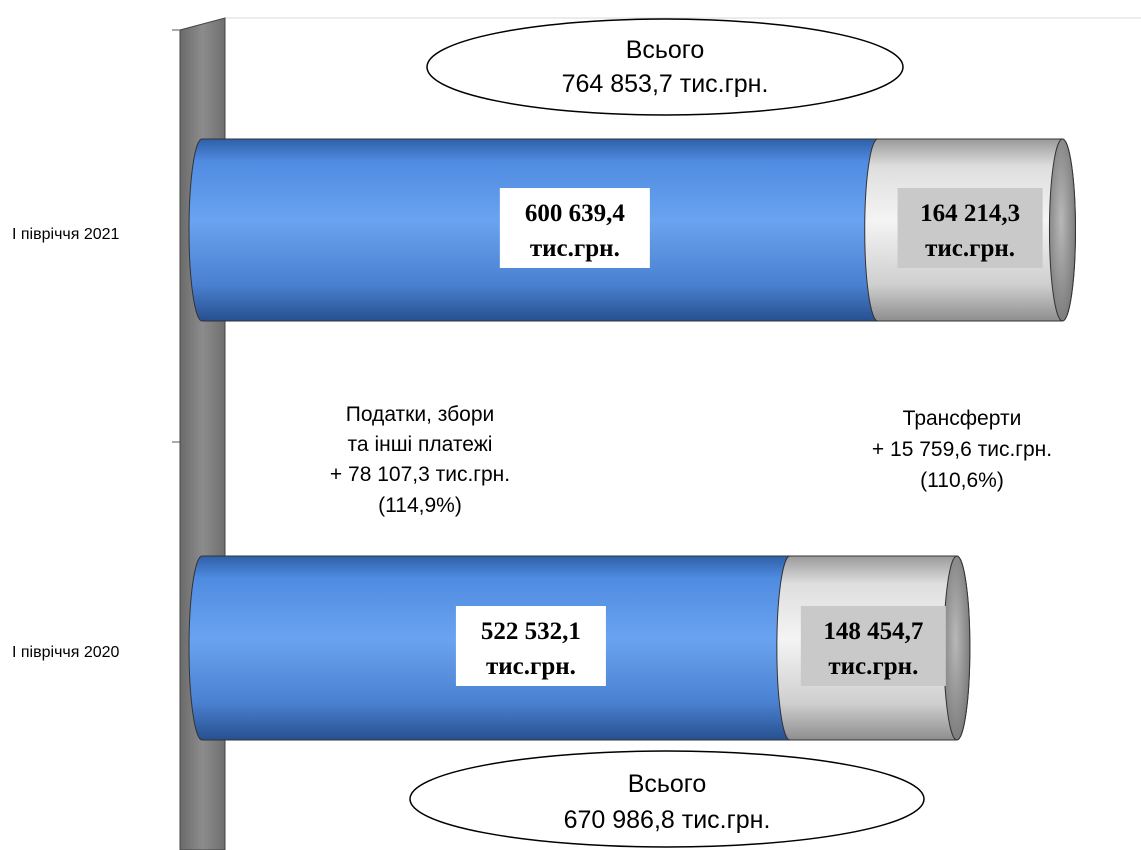 Image resolution: width=1141 pixels, height=850 pixels. What do you see at coordinates (531, 666) in the screenshot?
I see `value-unit-taxes-2020: тис.грн.` at bounding box center [531, 666].